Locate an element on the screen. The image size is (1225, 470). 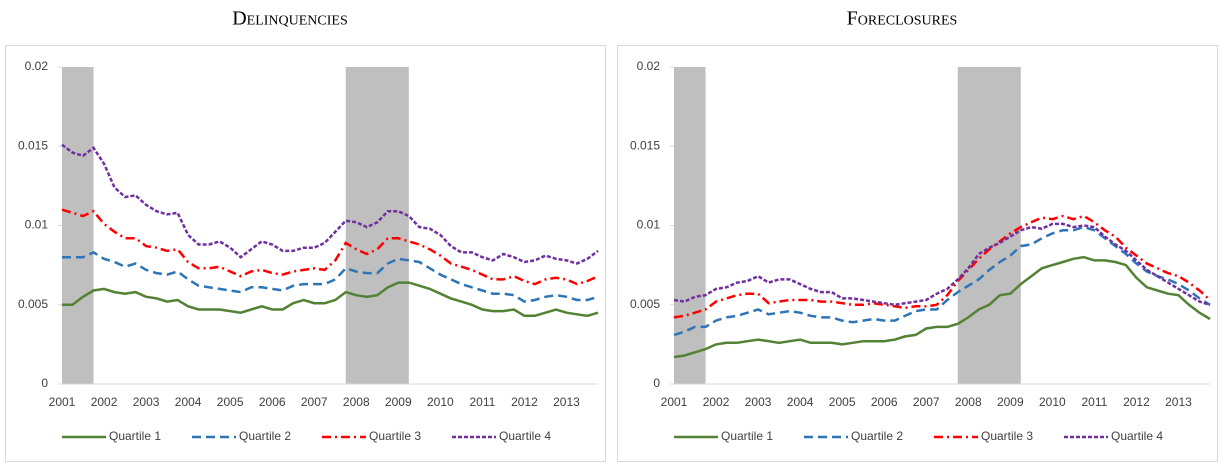
panel-title: Delinquencies is located at coordinates (290, 19).